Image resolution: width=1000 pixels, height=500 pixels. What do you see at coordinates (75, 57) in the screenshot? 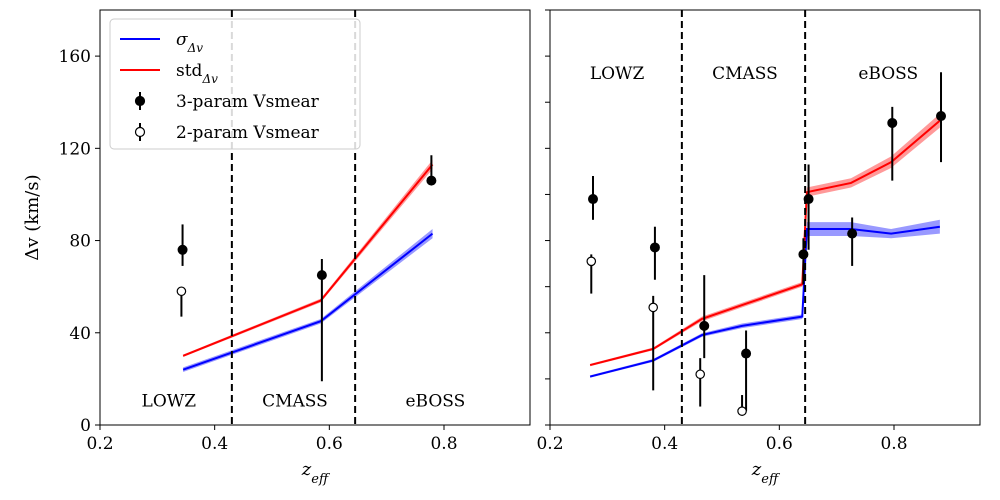
I see `y-tick-label: 160` at bounding box center [75, 57].